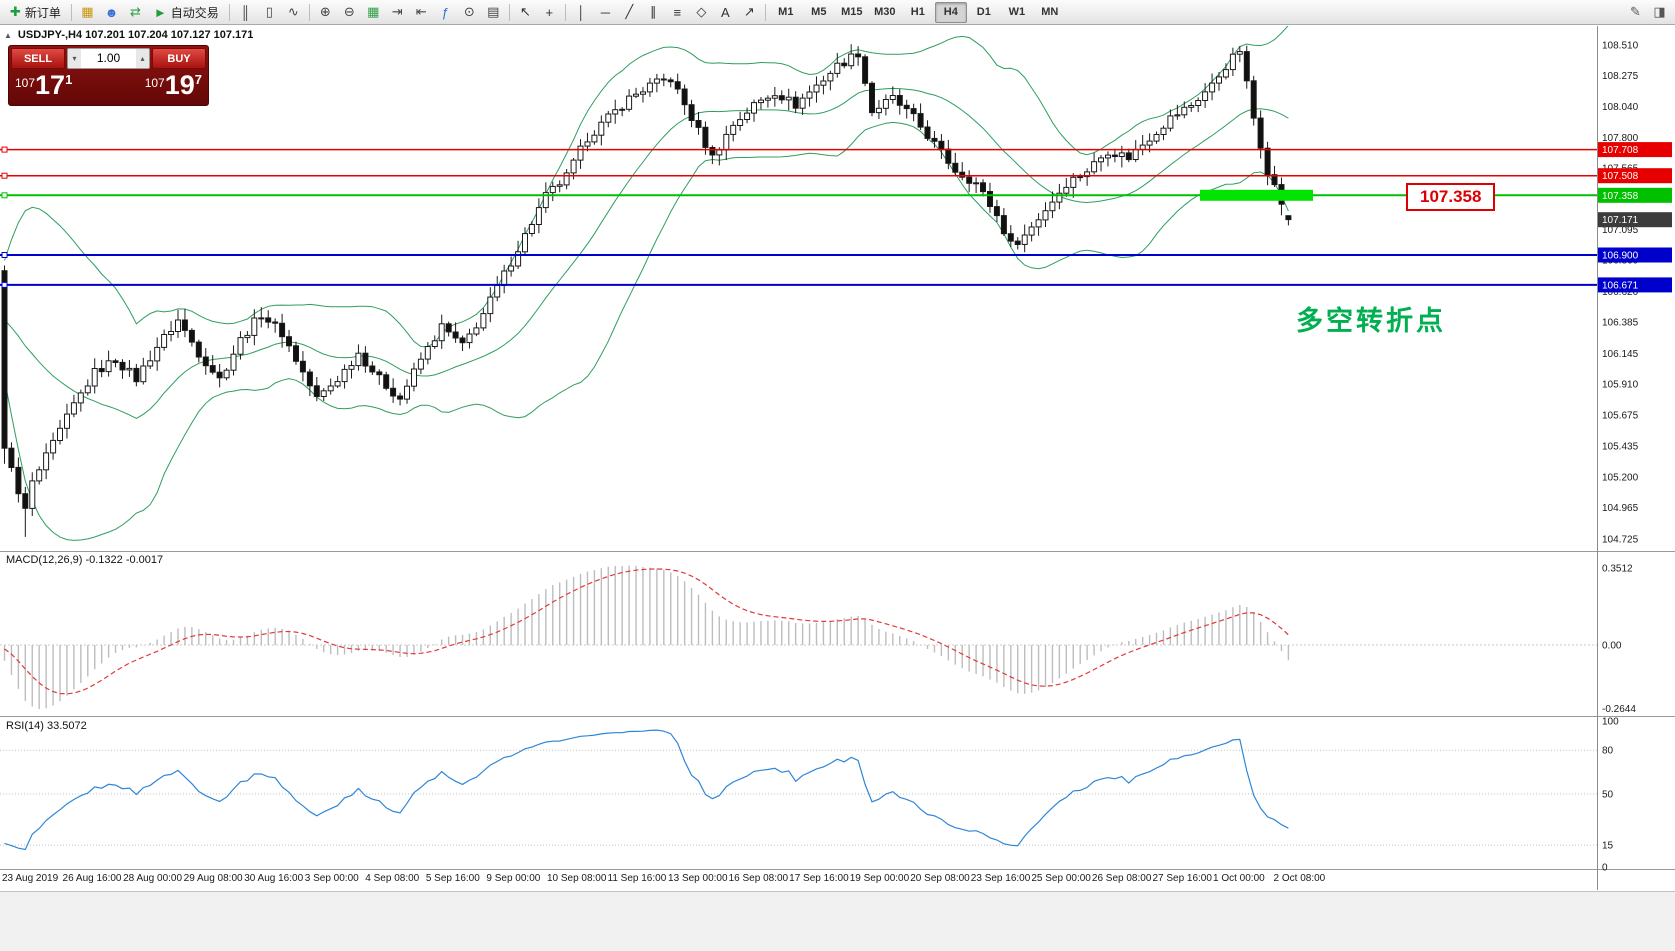  I want to click on svg-text: 0.3512, so click(1617, 569).